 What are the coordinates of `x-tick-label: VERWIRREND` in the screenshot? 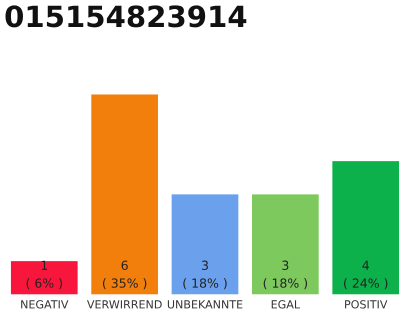 It's located at (124, 304).